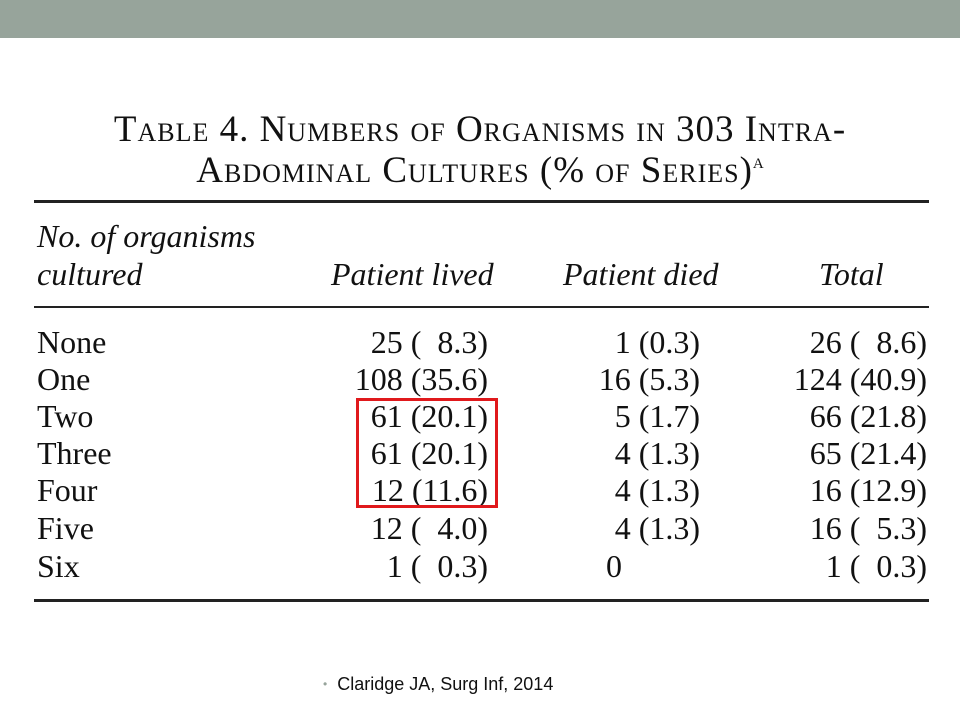 This screenshot has height=720, width=960. Describe the element at coordinates (868, 416) in the screenshot. I see `cell-total: 66 (21.8)` at that location.